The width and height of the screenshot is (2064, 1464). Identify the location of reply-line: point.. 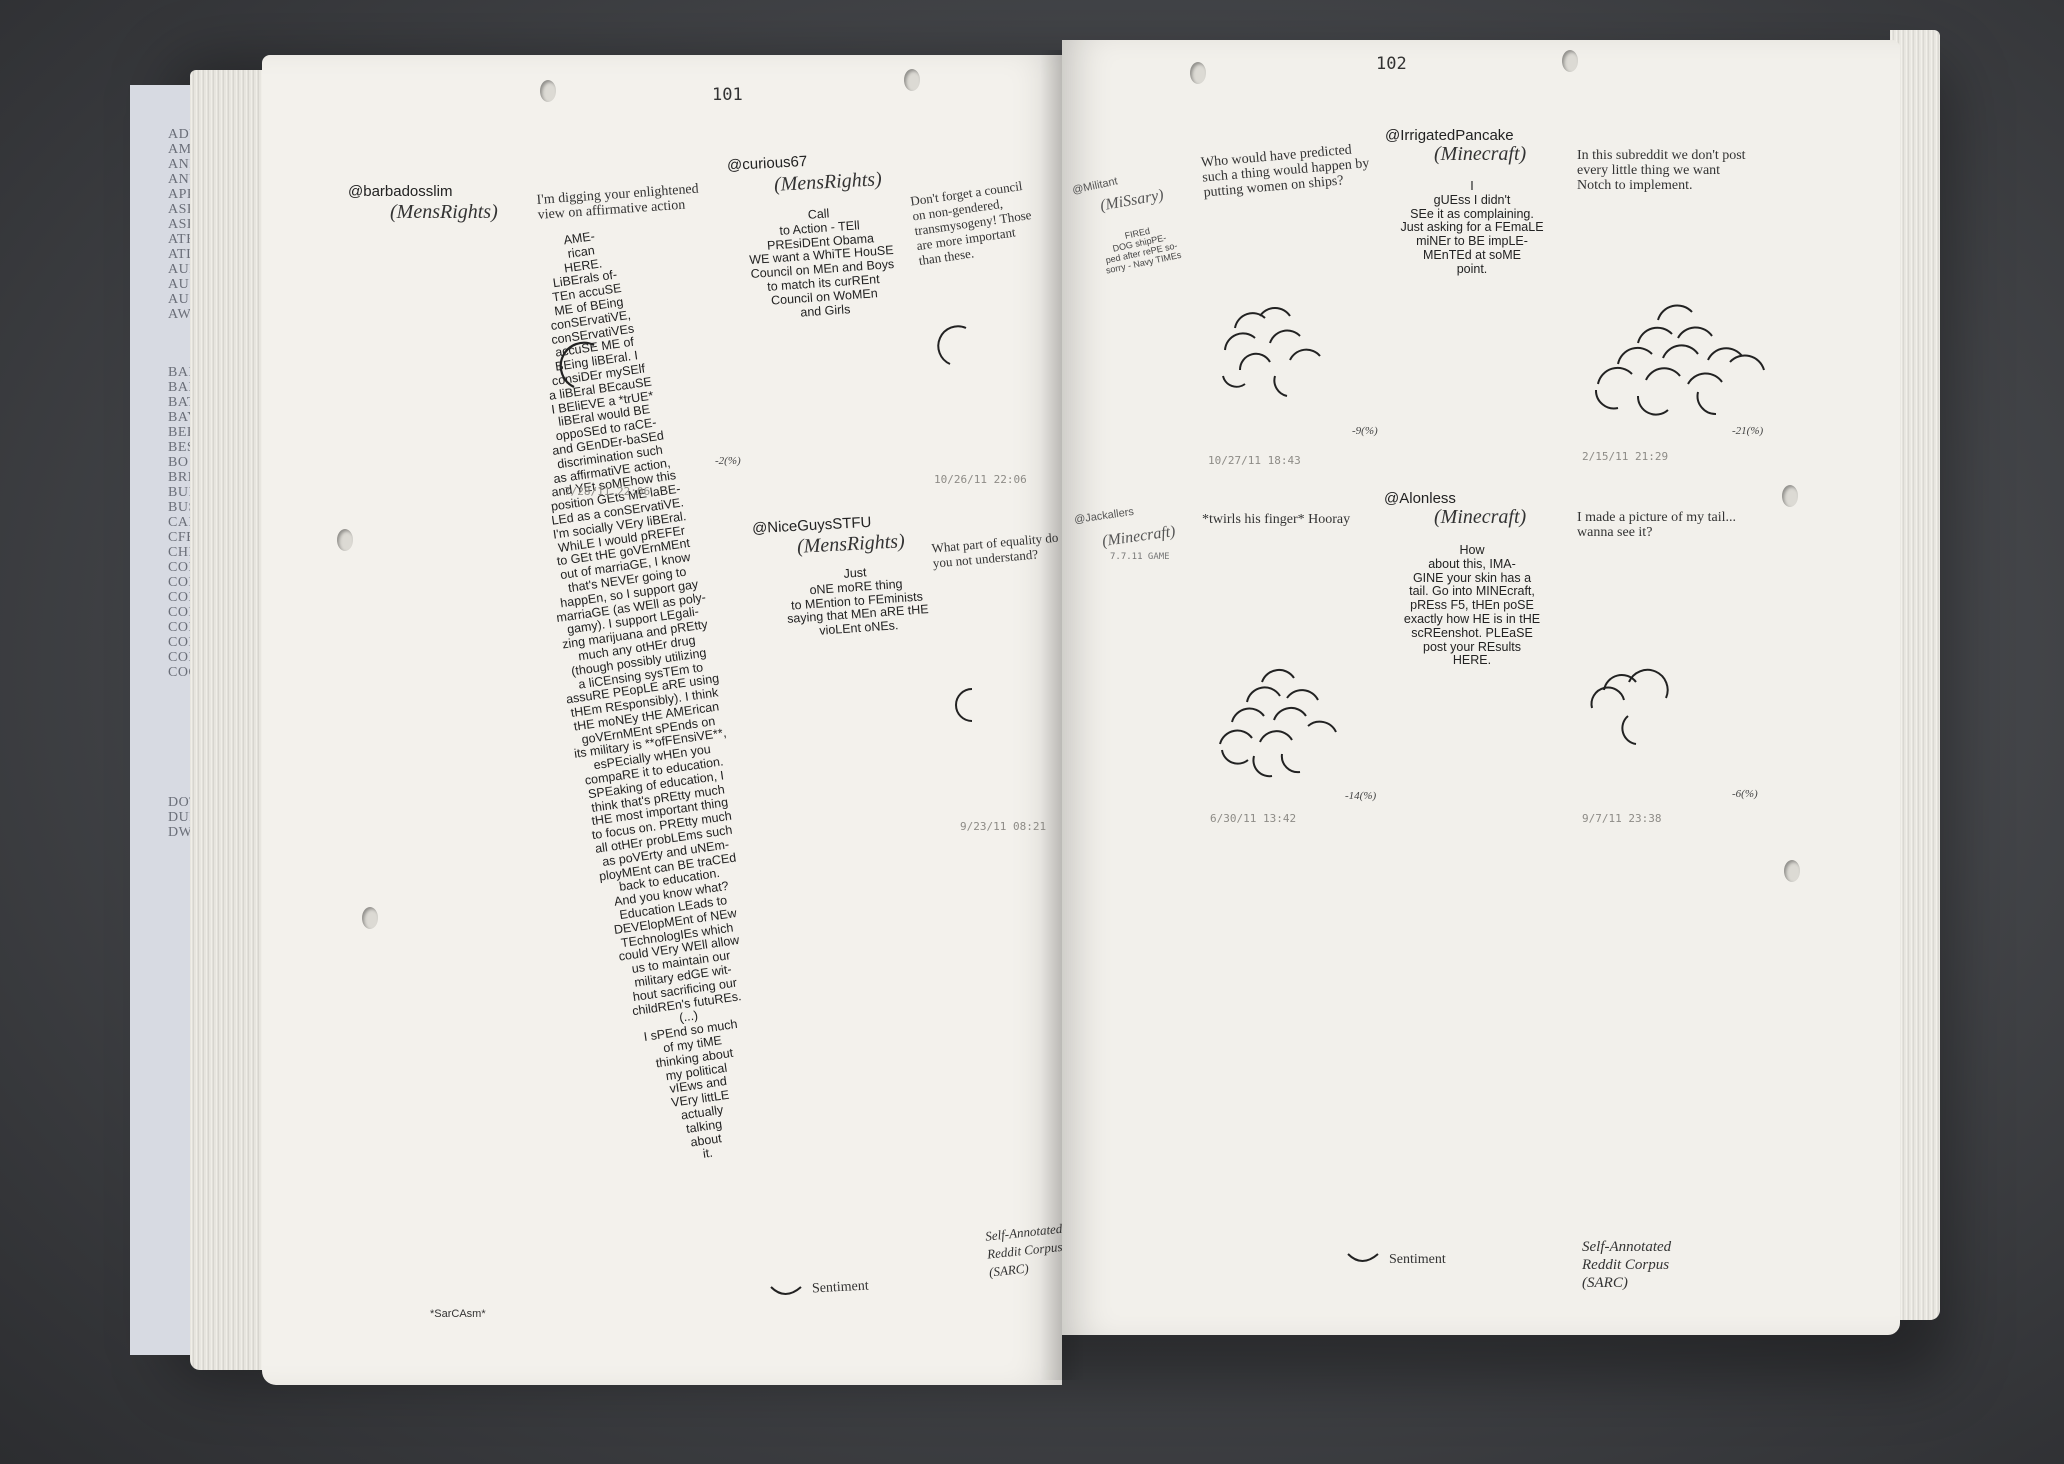
(1472, 268).